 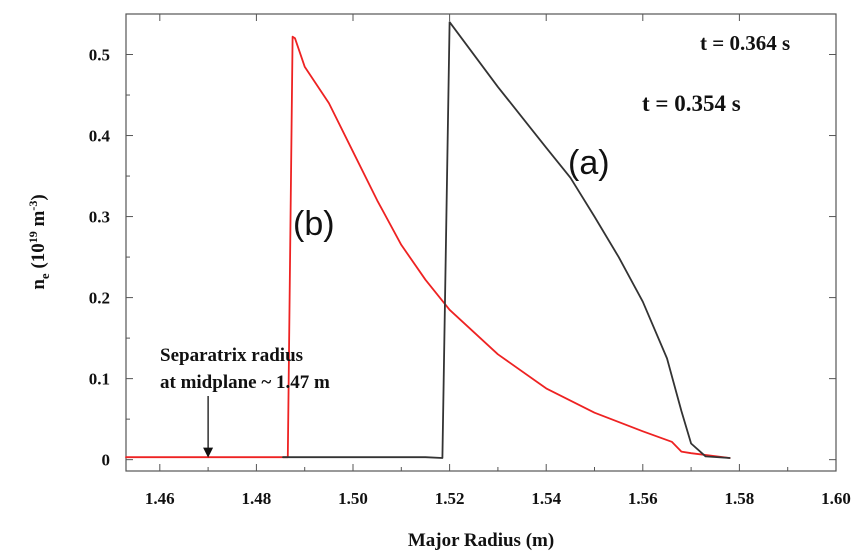 What do you see at coordinates (589, 163) in the screenshot?
I see `series-a-label: (a)` at bounding box center [589, 163].